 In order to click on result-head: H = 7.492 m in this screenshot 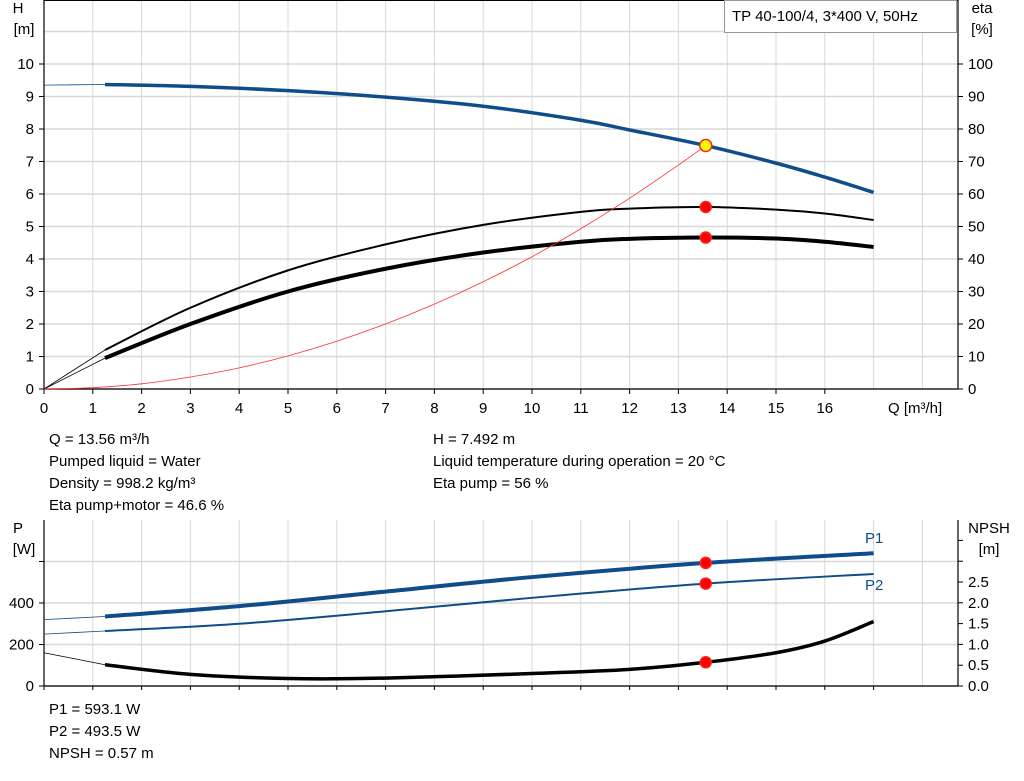, I will do `click(474, 439)`.